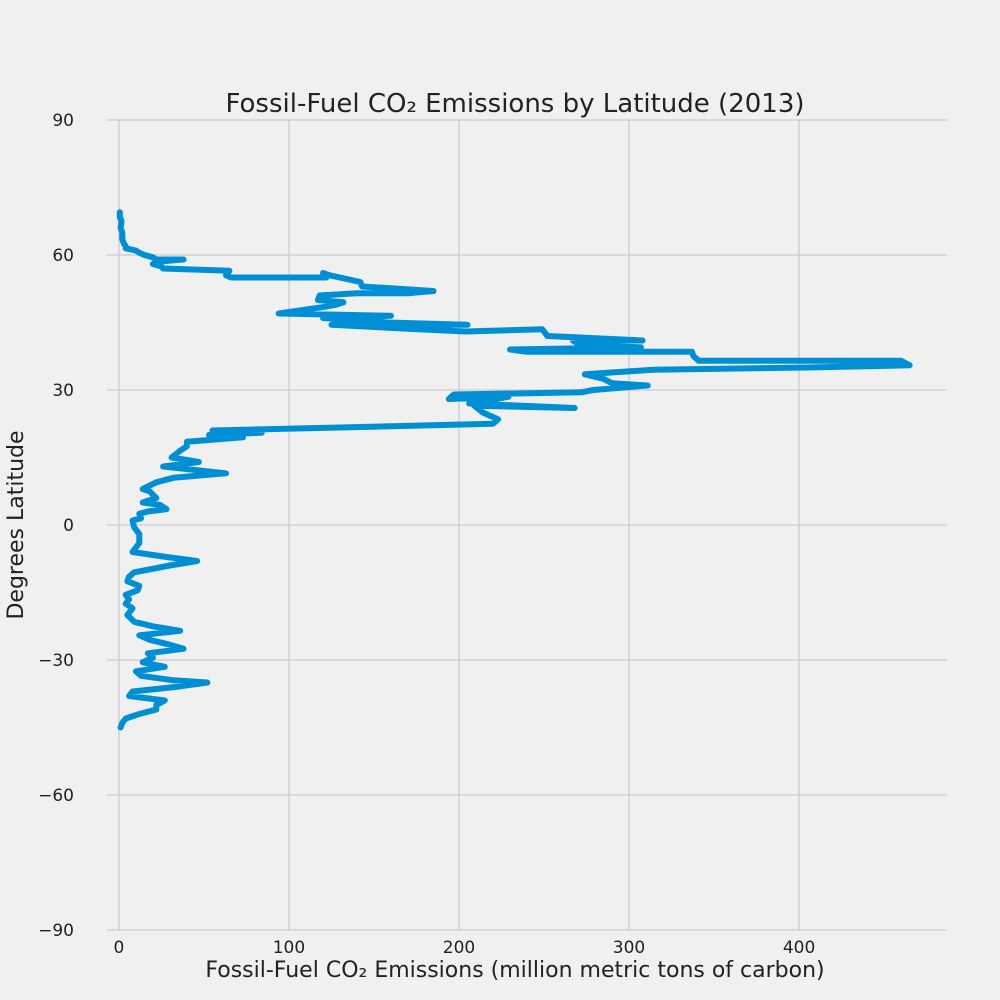 The width and height of the screenshot is (1000, 1000). Describe the element at coordinates (289, 948) in the screenshot. I see `x-tick-label: 100` at that location.